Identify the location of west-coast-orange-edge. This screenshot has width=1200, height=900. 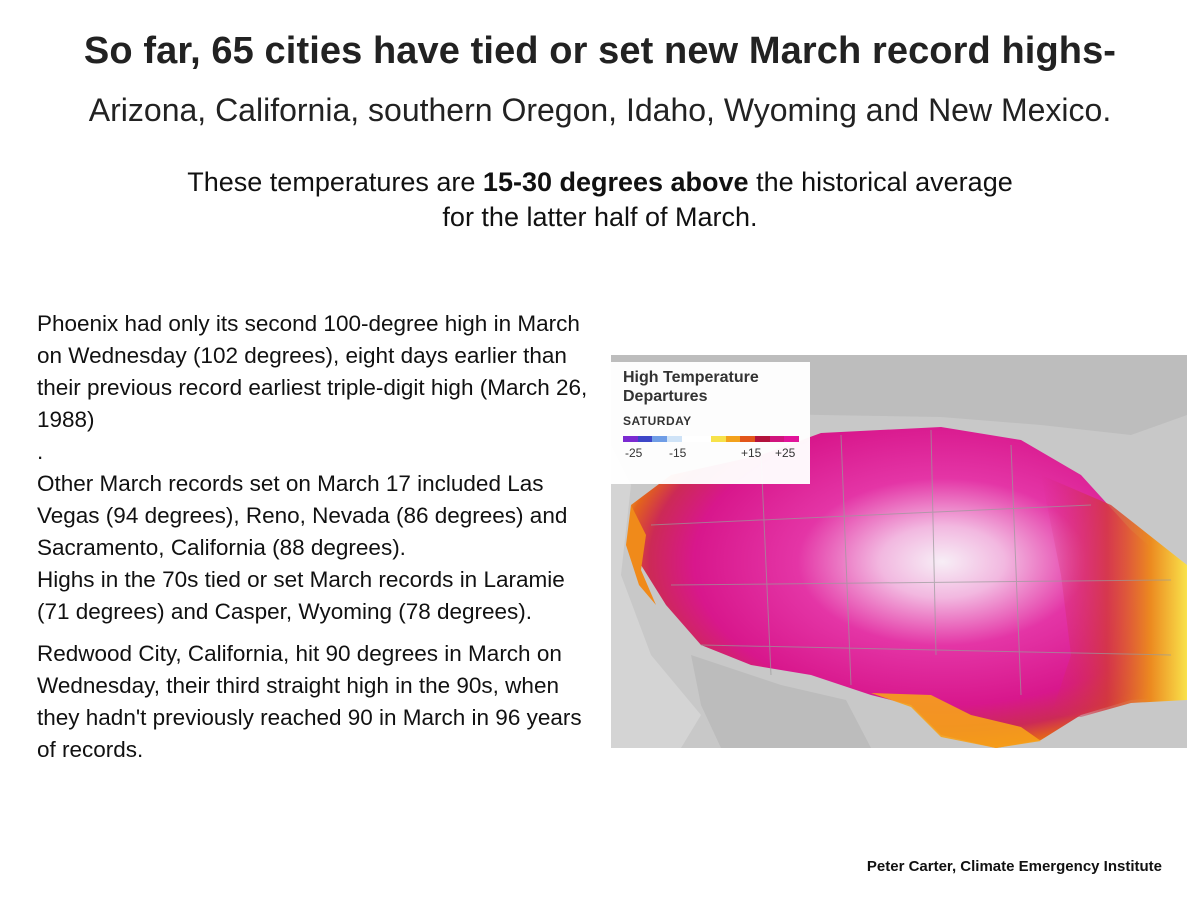
(641, 555).